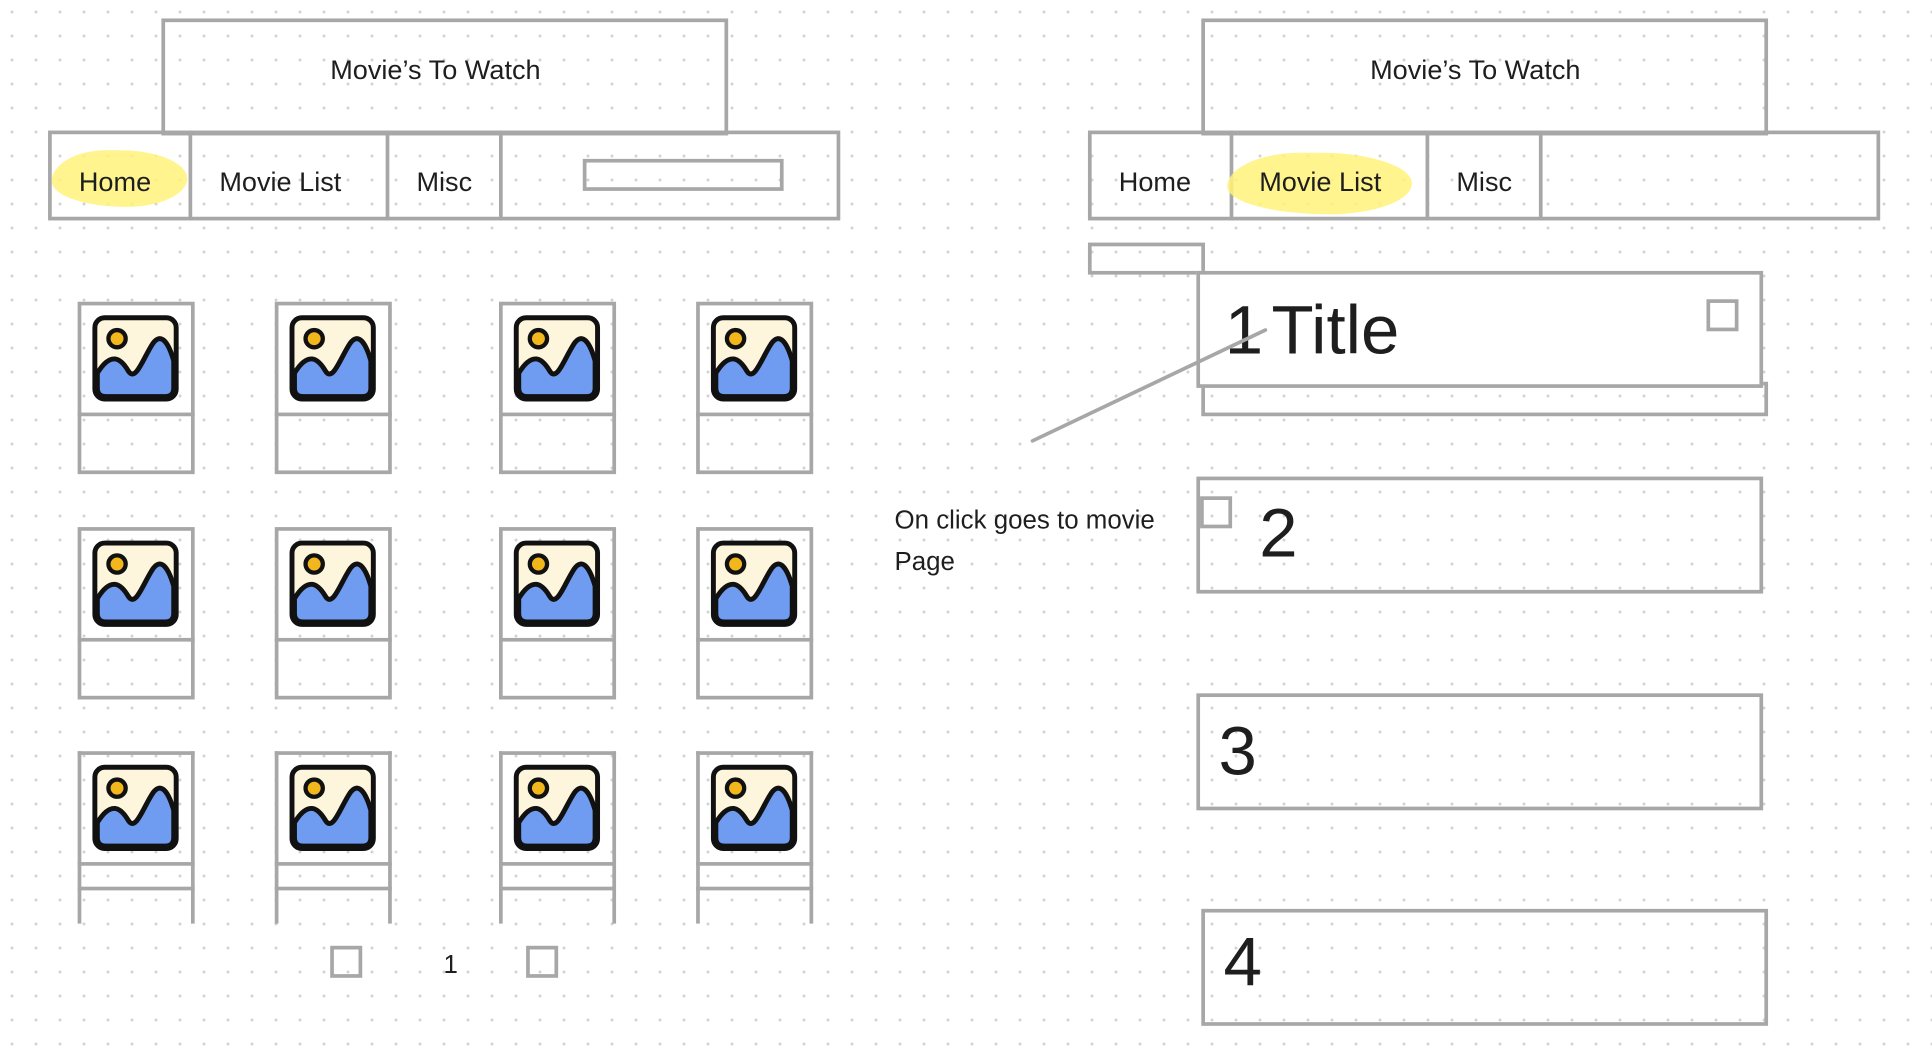  I want to click on right-movie-list-highlight, so click(1319, 183).